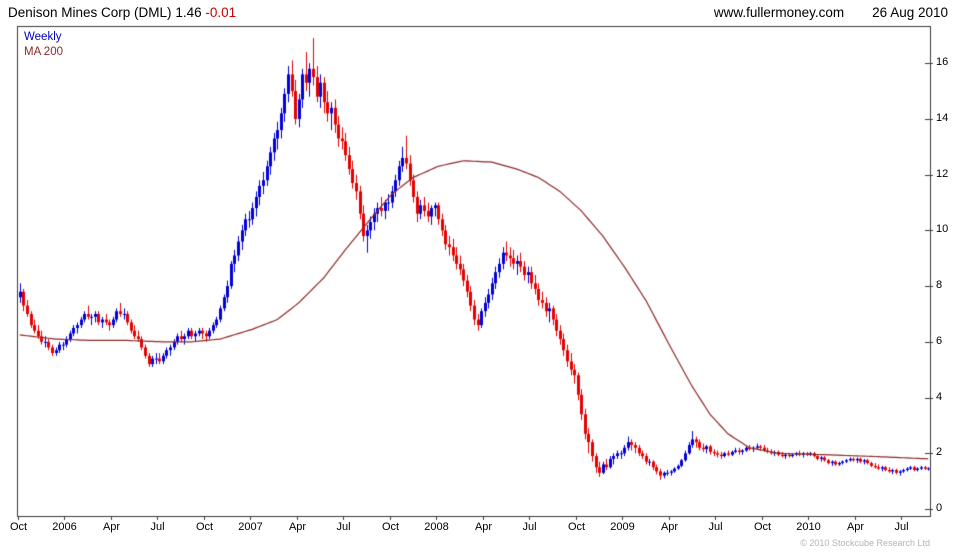 Image resolution: width=980 pixels, height=560 pixels. I want to click on x-axis-label: 2008, so click(436, 527).